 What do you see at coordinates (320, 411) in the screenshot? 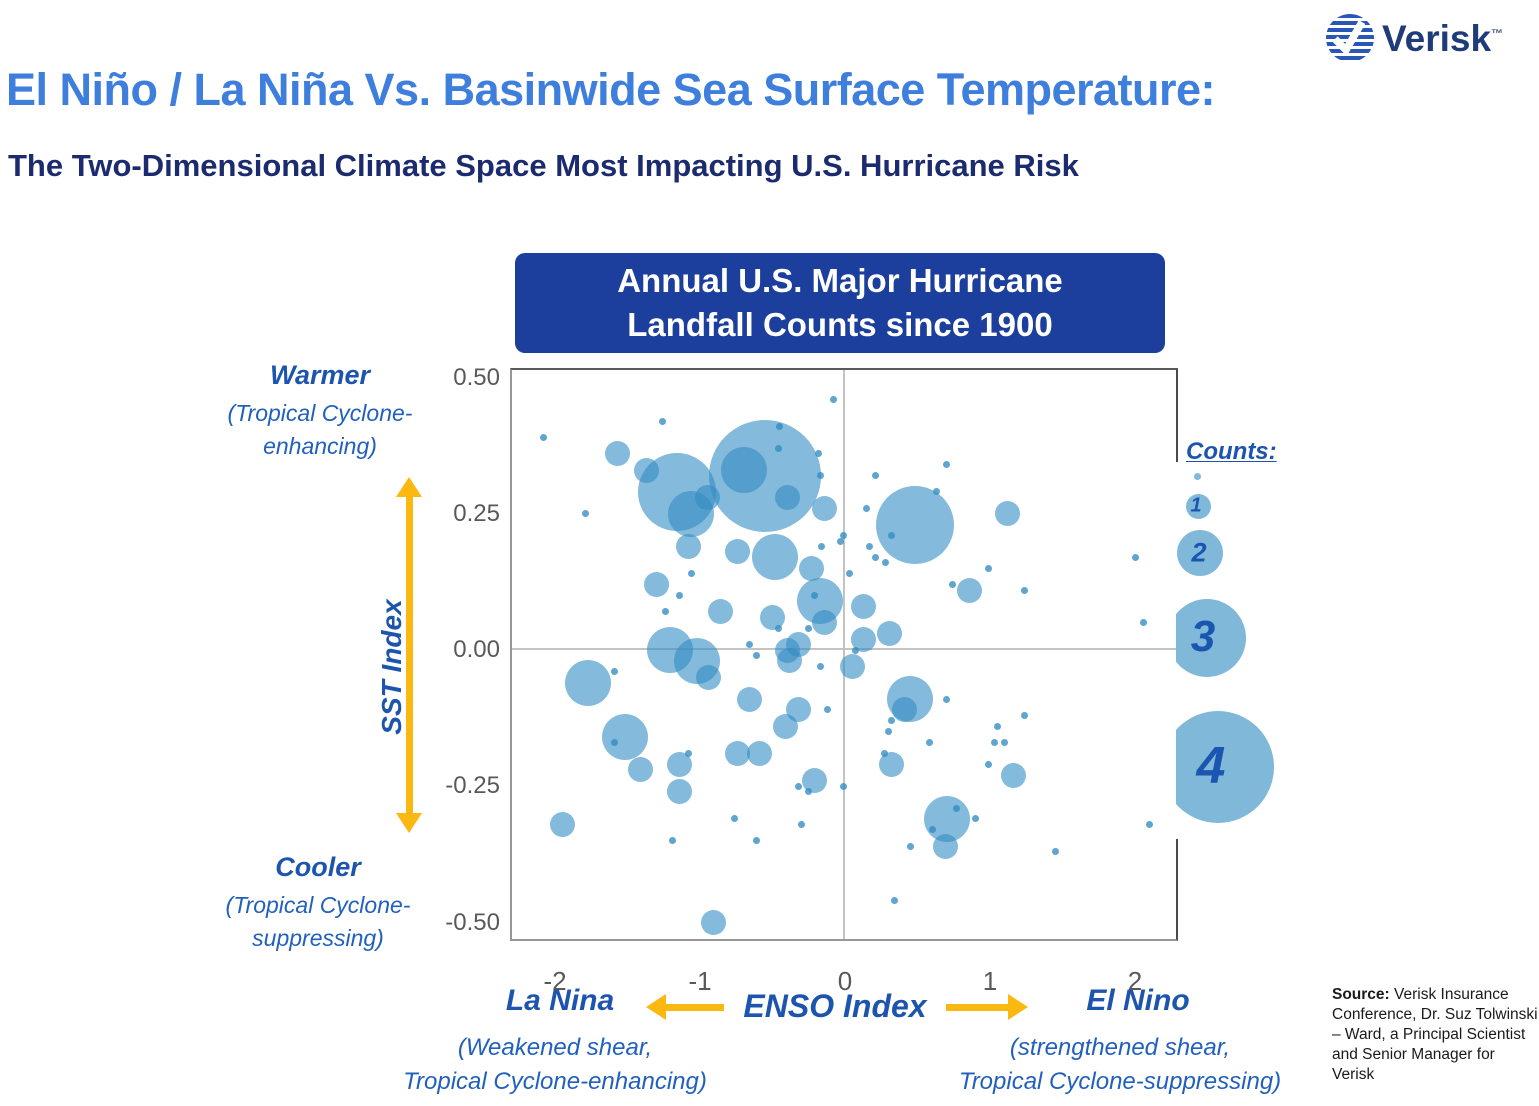
I see `warmer-annotation: Warmer (Tropical Cyclone- enhancing)` at bounding box center [320, 411].